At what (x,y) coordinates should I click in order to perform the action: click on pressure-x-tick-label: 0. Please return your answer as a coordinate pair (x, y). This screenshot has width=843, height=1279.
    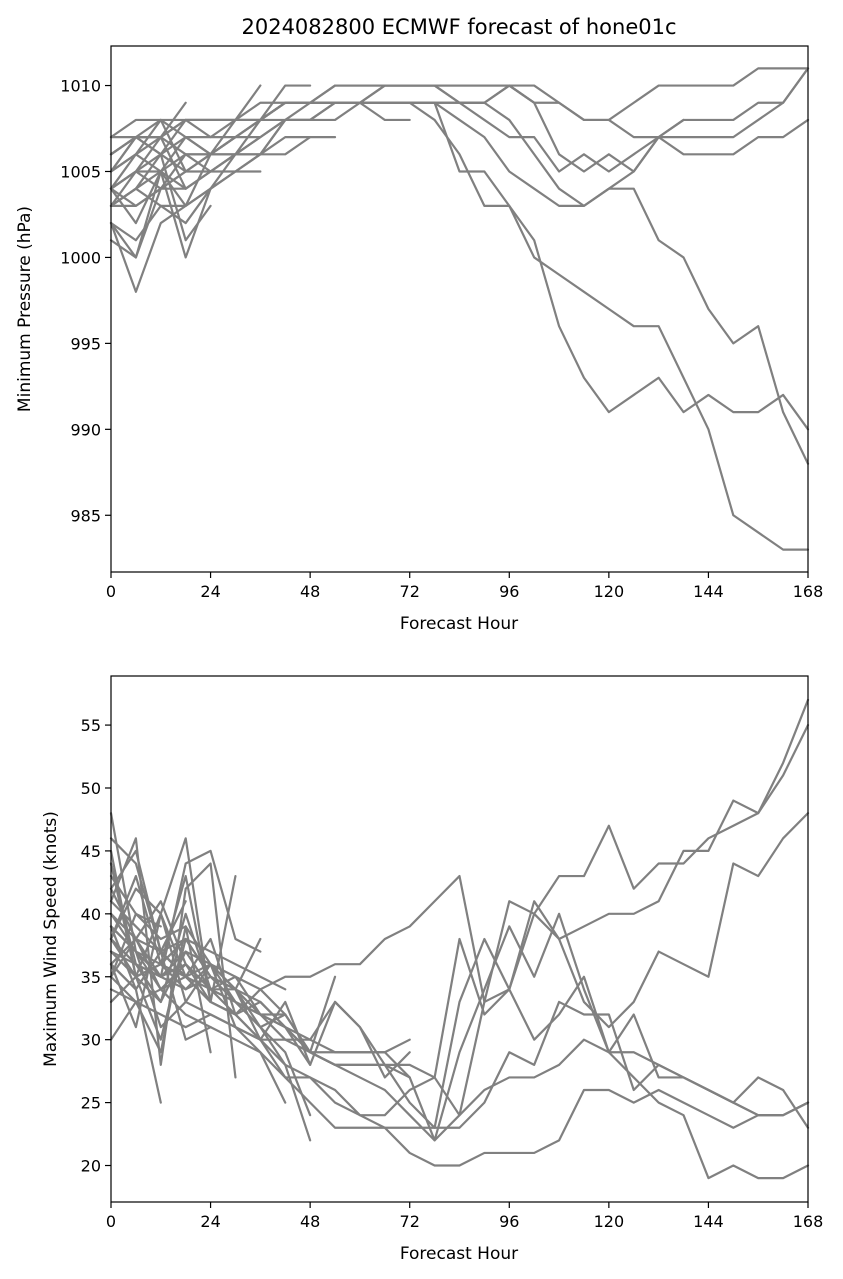
    Looking at the image, I should click on (111, 591).